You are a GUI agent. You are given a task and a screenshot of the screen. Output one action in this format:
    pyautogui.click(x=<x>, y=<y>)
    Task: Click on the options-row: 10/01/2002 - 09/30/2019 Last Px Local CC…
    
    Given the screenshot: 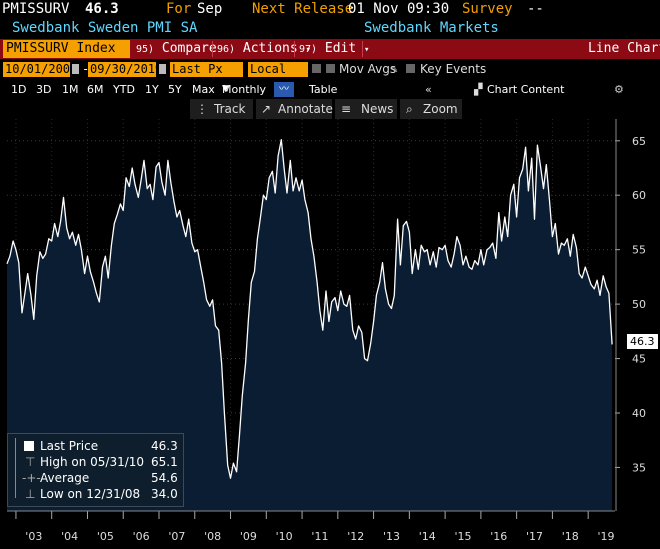 What is the action you would take?
    pyautogui.click(x=330, y=76)
    